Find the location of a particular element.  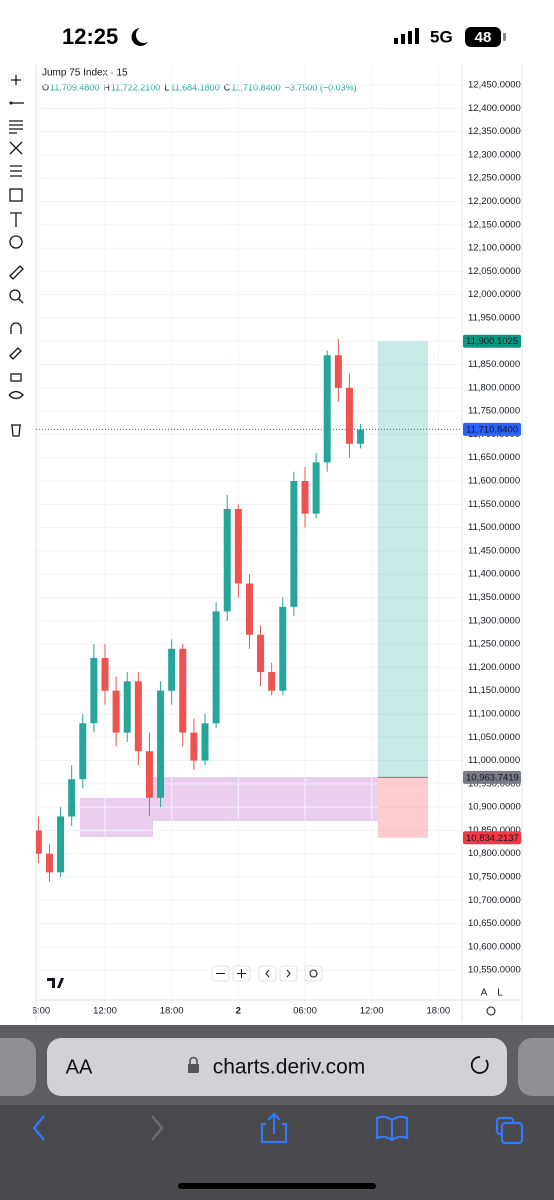

legend-value: 11,709.4800 is located at coordinates (74, 87).